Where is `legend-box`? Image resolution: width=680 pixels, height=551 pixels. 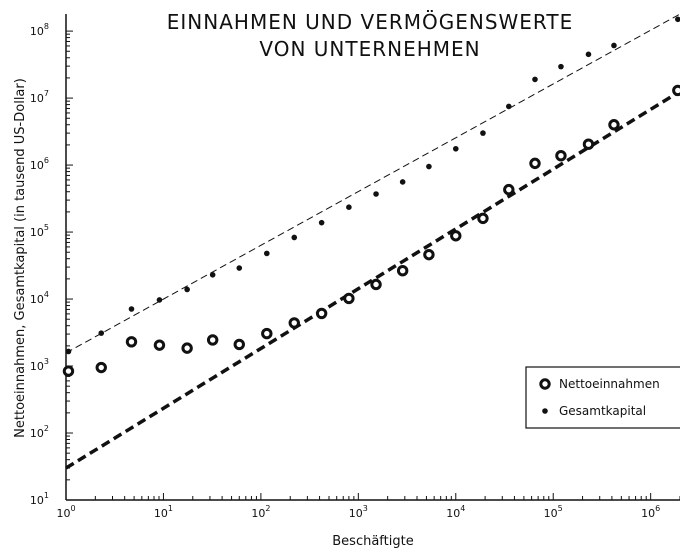
legend-box is located at coordinates (602, 397).